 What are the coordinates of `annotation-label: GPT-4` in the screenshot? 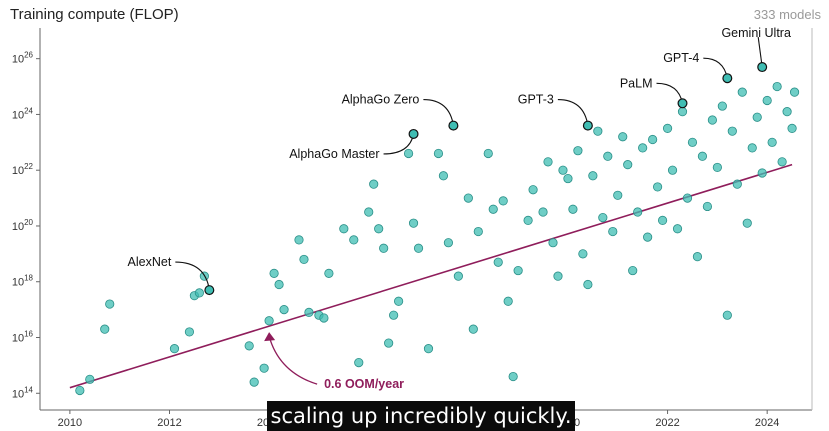 It's located at (681, 58).